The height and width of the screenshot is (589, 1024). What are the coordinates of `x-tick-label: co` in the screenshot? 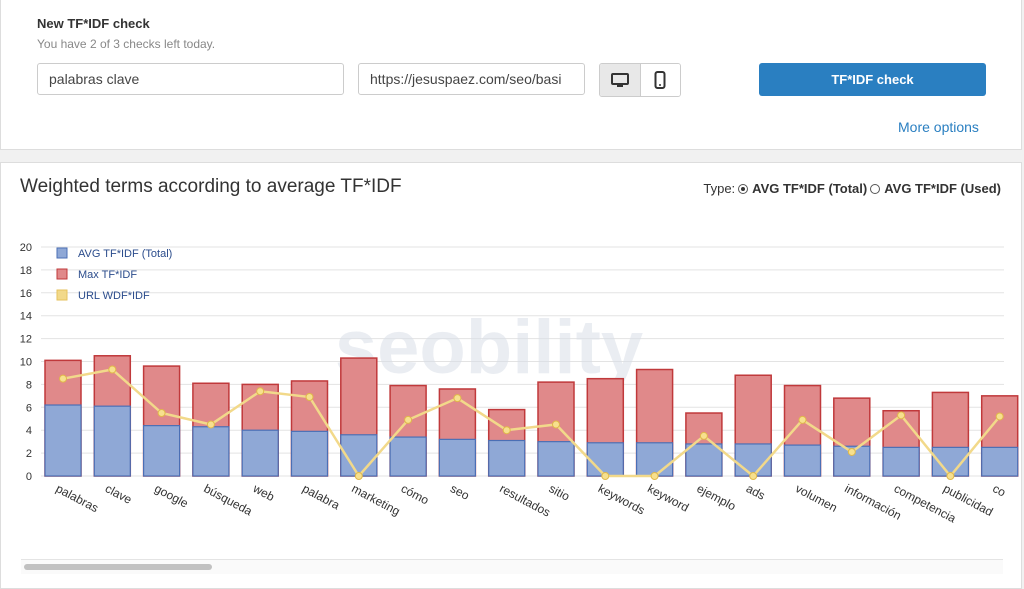 It's located at (999, 490).